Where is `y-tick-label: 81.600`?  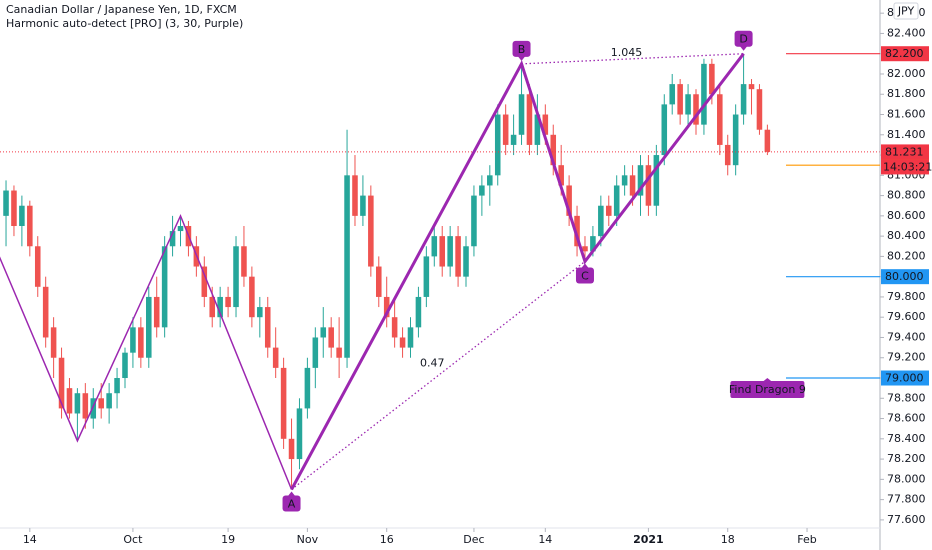 y-tick-label: 81.600 is located at coordinates (906, 114).